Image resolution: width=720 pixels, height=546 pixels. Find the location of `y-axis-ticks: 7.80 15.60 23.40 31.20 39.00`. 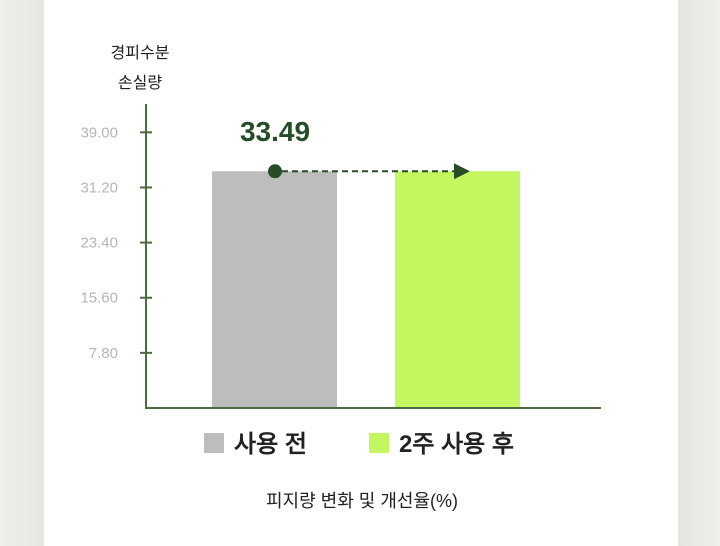

y-axis-ticks: 7.80 15.60 23.40 31.20 39.00 is located at coordinates (116, 243).